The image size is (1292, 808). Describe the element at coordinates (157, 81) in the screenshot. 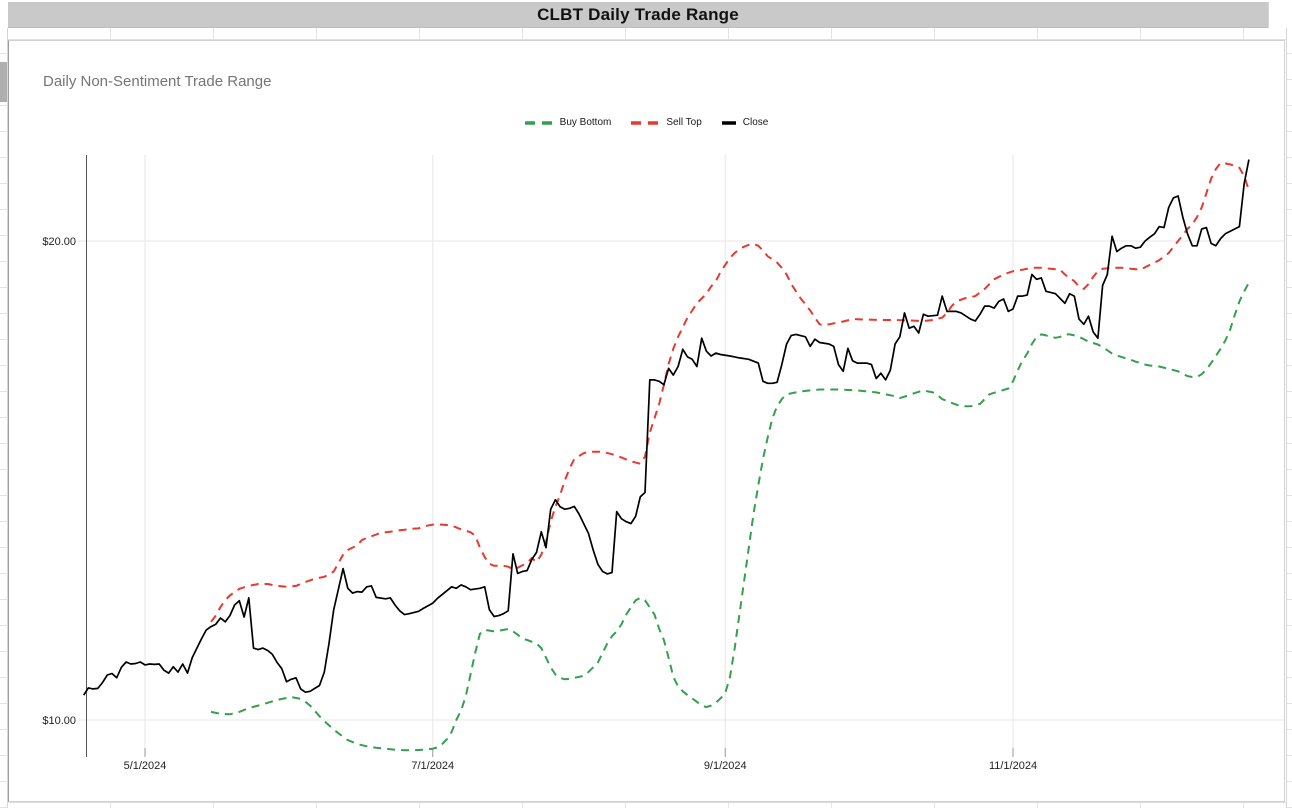

I see `chart-subtitle: Daily Non-Sentiment Trade Range` at that location.